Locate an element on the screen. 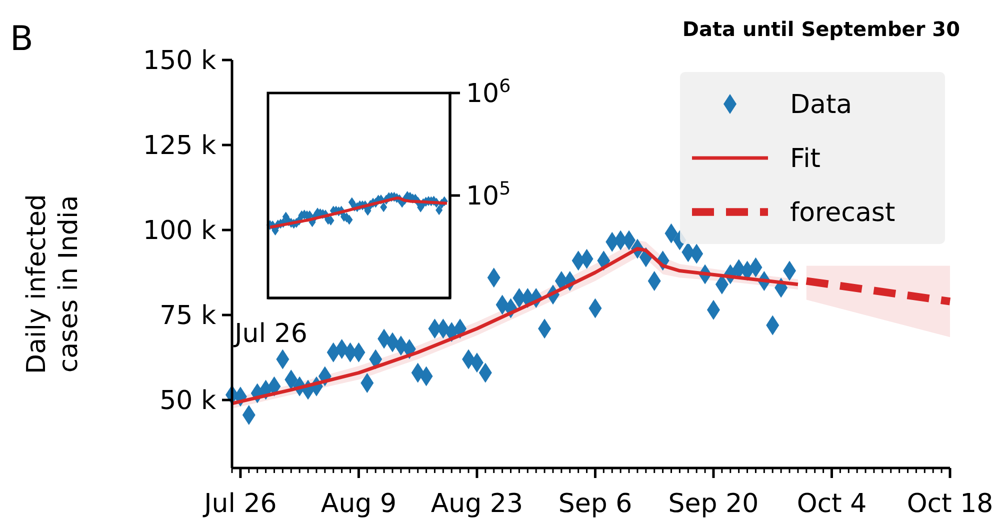 This screenshot has width=1000, height=528. y-tick-label: 75 k is located at coordinates (188, 316).